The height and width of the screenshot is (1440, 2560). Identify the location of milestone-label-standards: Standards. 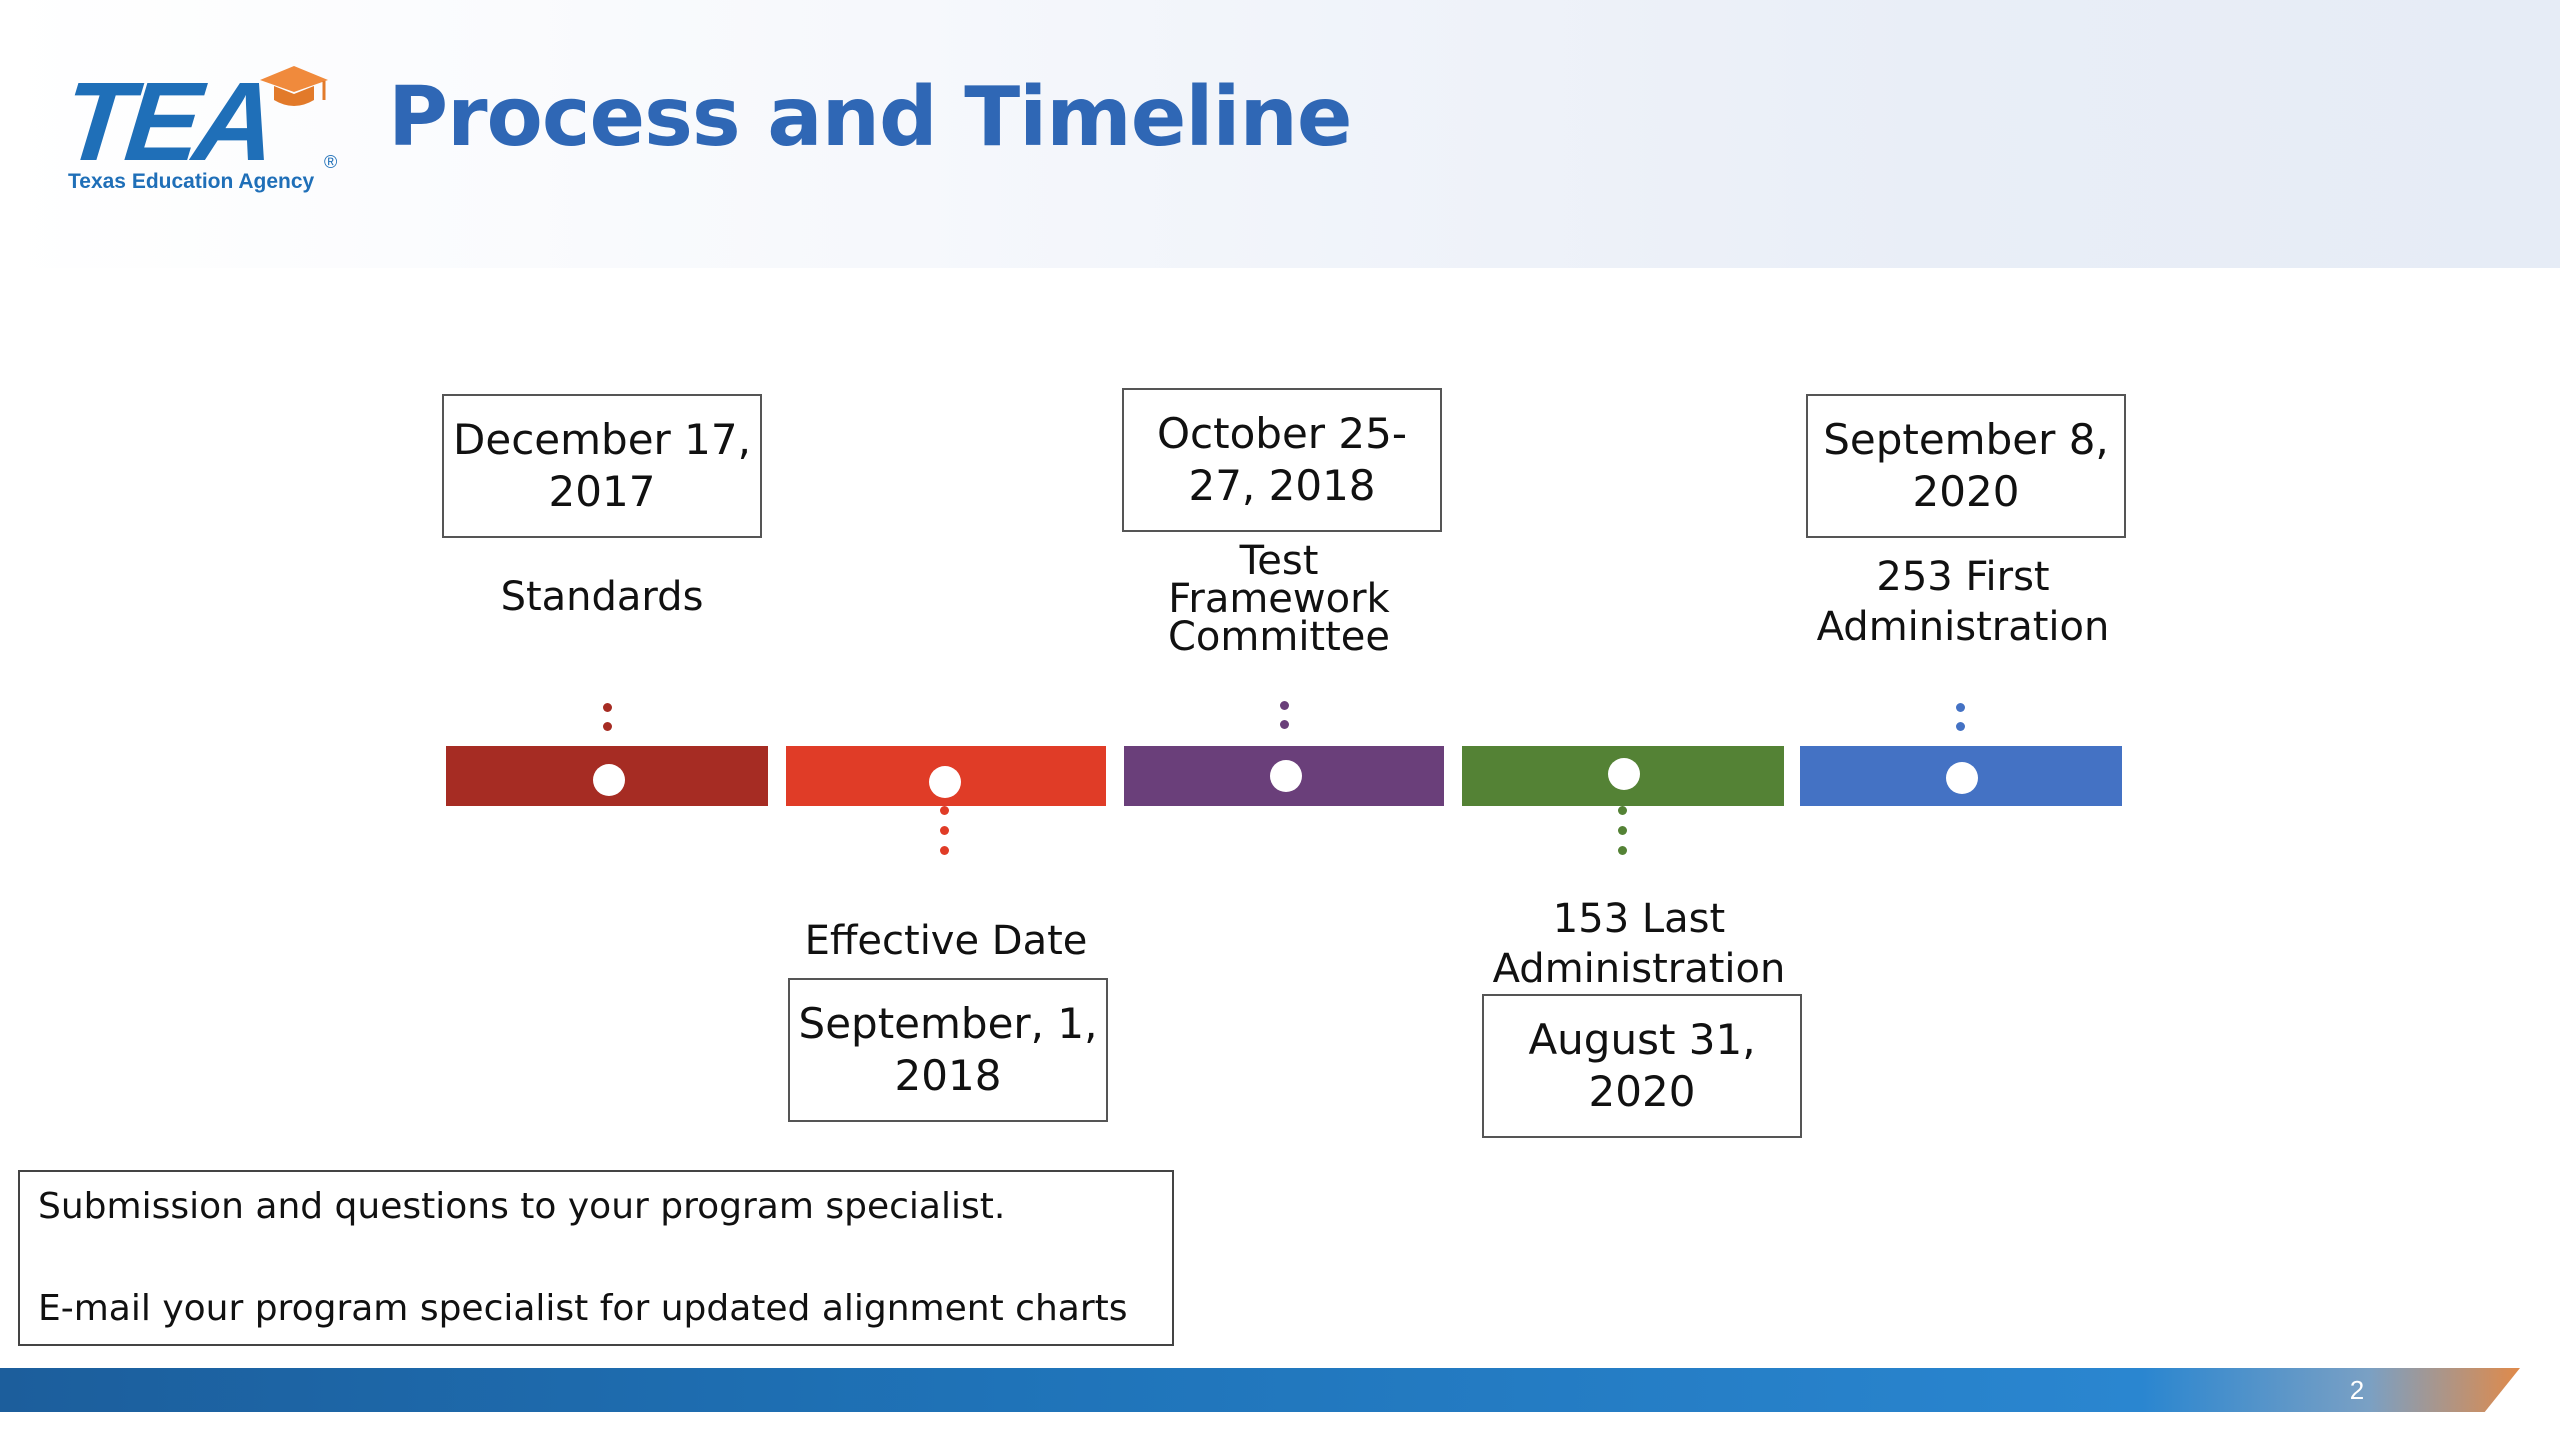
(602, 597).